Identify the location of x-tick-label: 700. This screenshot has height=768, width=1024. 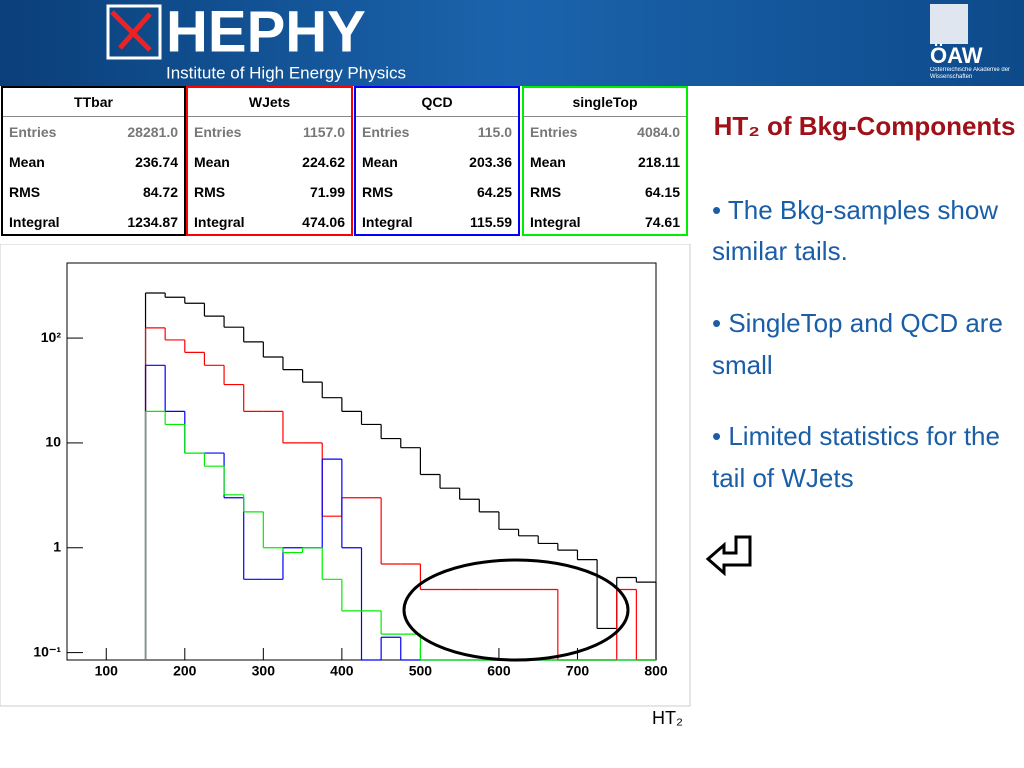
(578, 671).